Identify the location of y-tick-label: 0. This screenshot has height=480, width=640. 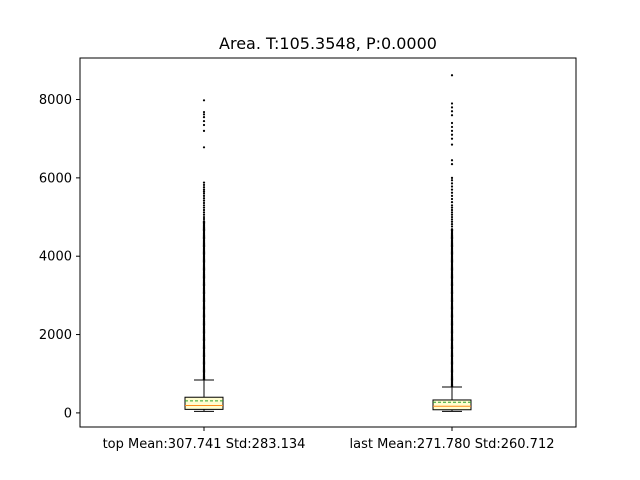
(68, 413).